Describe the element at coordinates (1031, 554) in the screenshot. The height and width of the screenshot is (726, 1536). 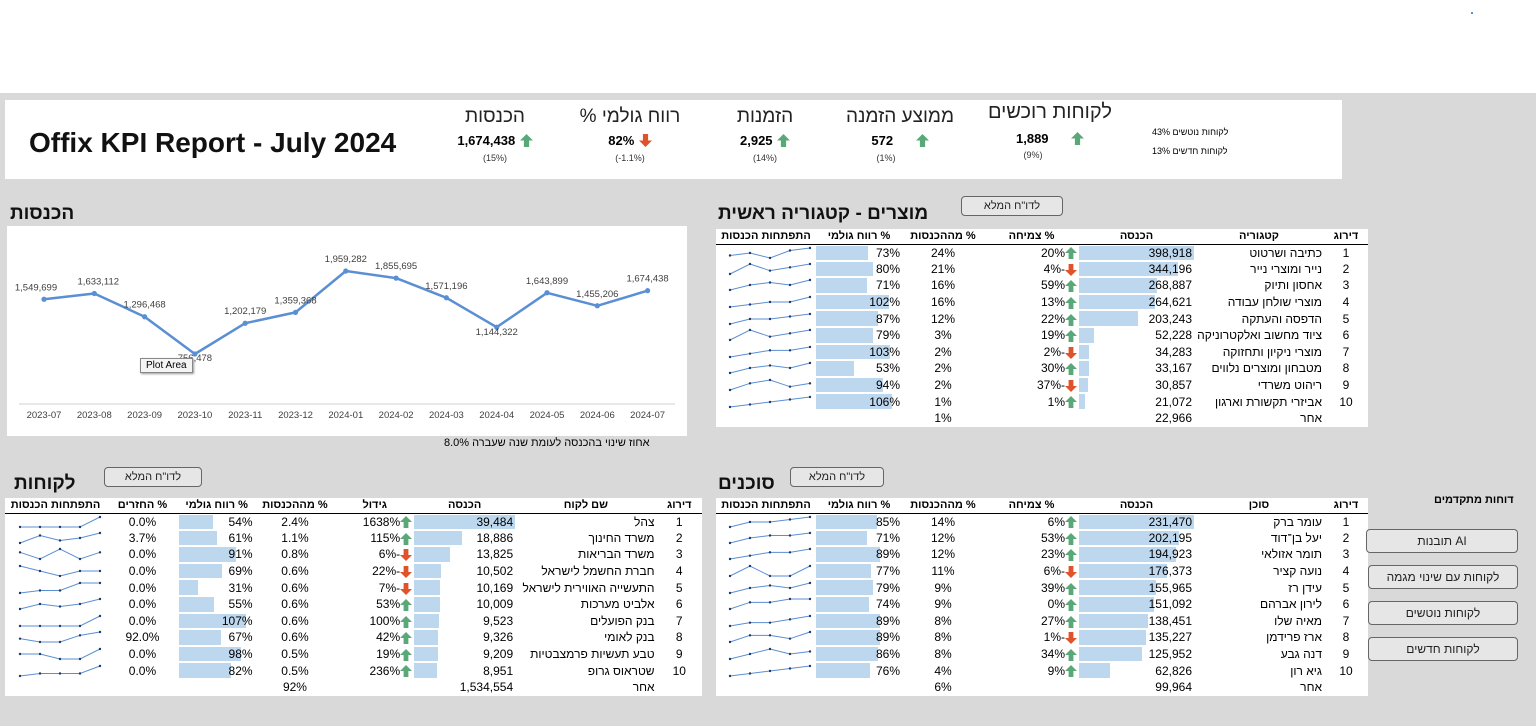
I see `growth-cell: 23%` at that location.